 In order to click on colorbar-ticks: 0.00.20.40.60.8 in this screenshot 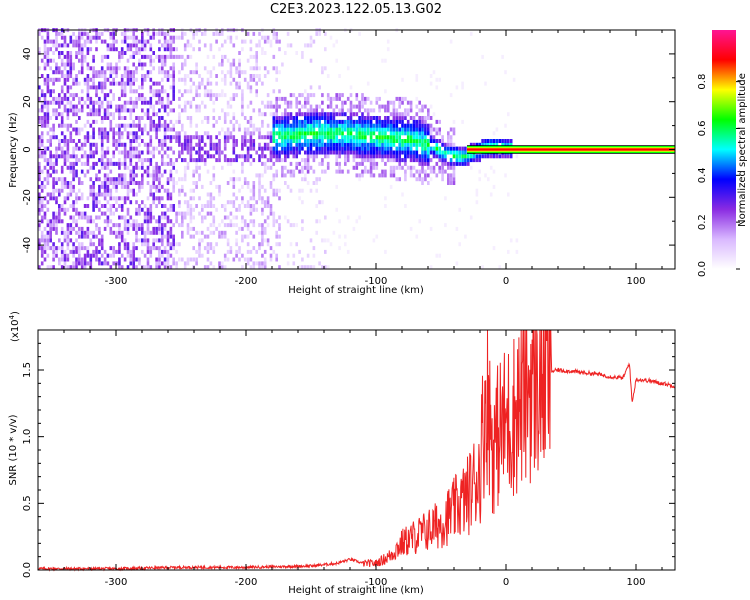, I will do `click(718, 175)`.